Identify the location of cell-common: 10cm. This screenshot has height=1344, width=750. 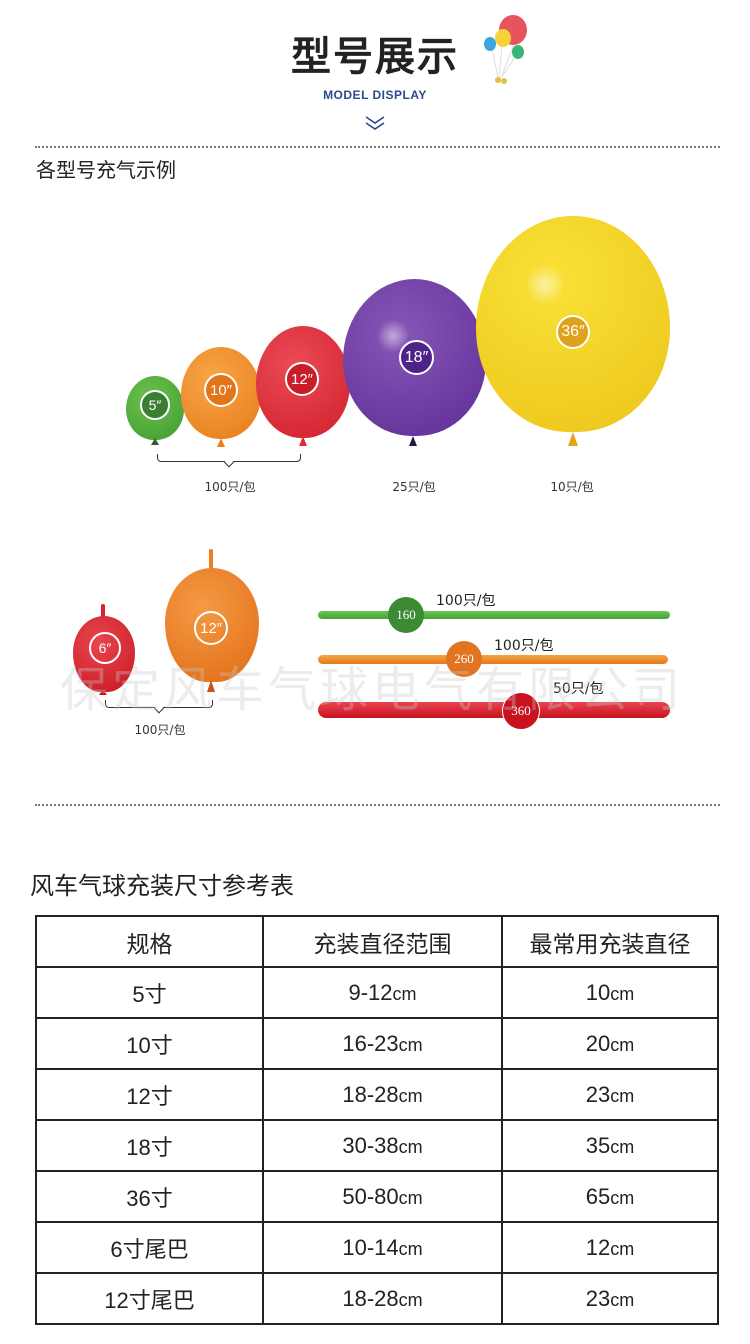
(610, 992).